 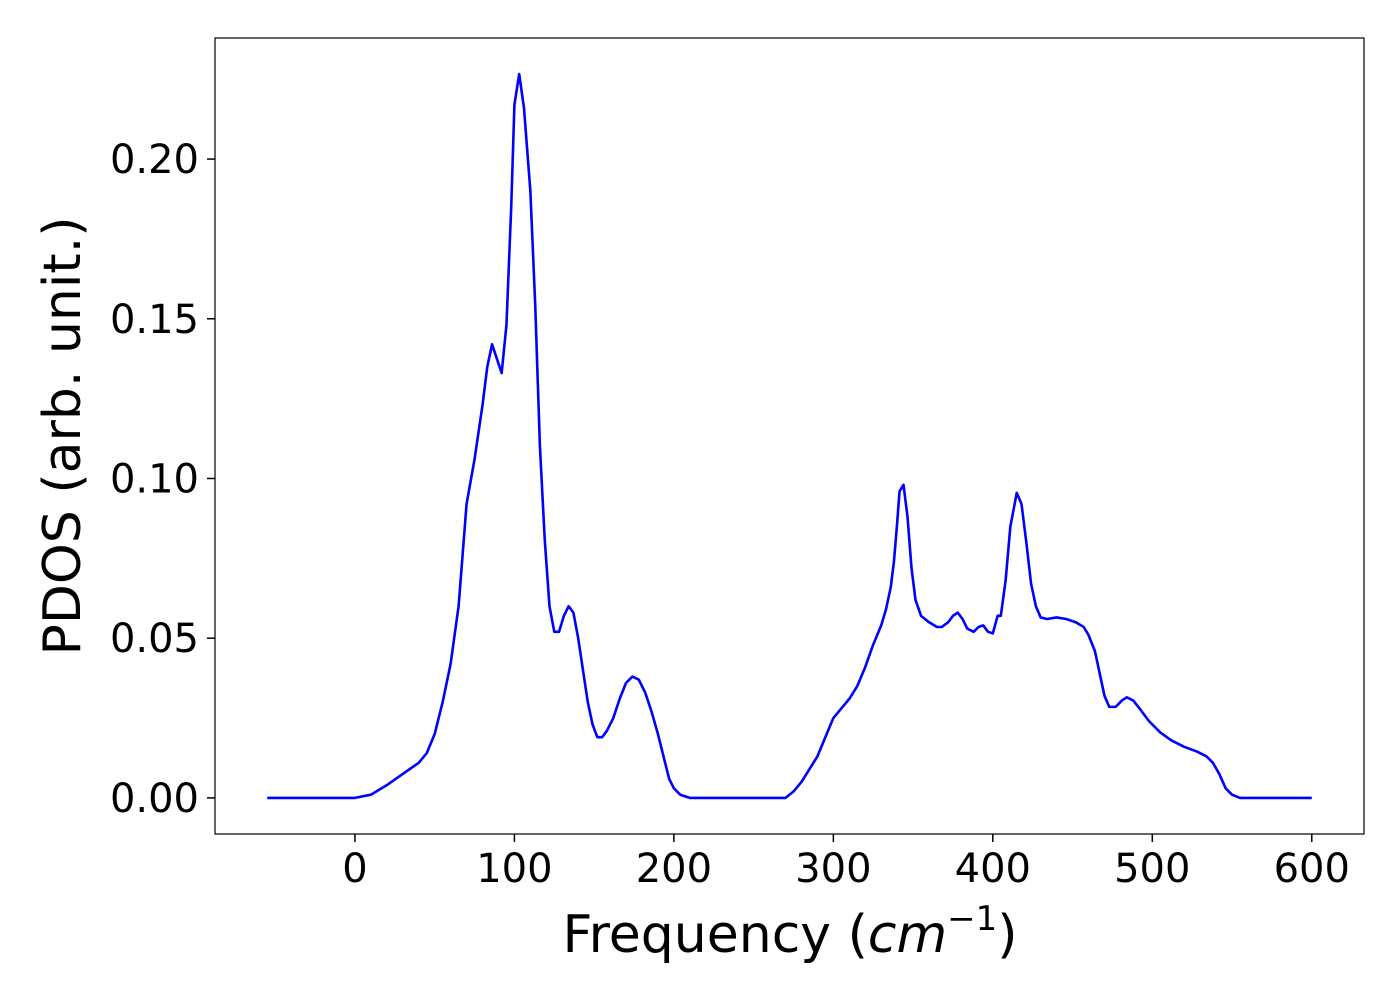 I want to click on y-tick-label: 0.10, so click(x=154, y=479).